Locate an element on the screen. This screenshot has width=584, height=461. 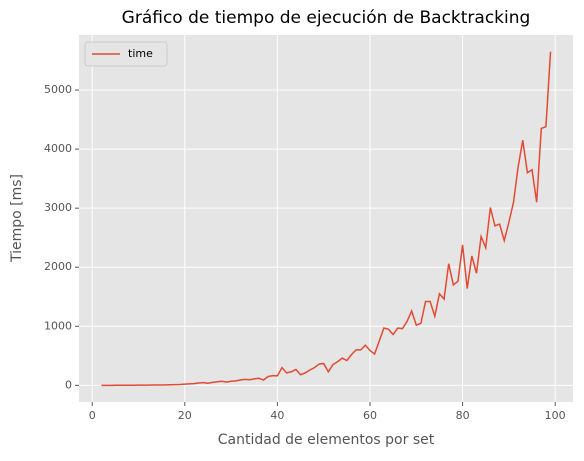
x-tick-label: 80 is located at coordinates (463, 415).